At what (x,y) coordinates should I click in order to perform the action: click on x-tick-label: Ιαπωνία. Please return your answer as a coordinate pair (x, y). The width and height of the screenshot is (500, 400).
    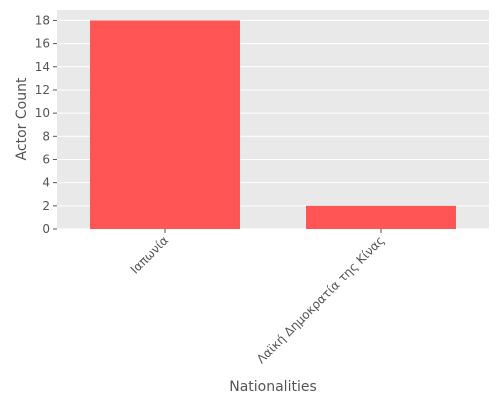
    Looking at the image, I should click on (149, 254).